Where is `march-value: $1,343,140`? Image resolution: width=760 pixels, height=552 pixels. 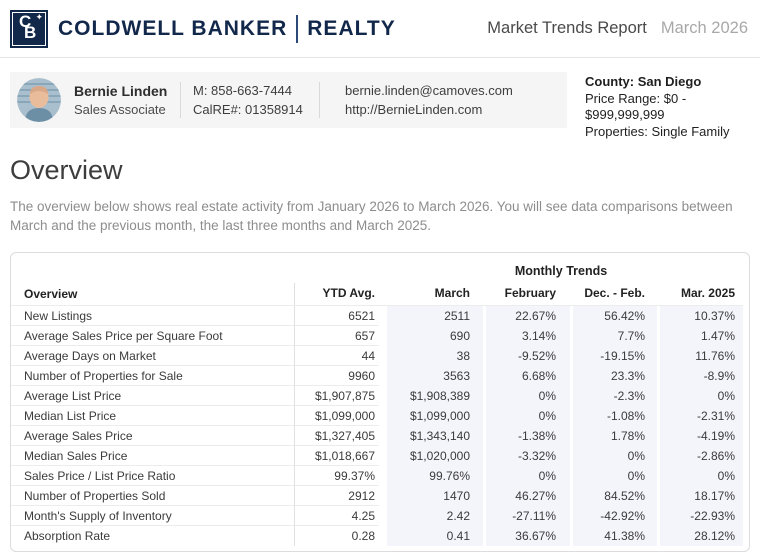
march-value: $1,343,140 is located at coordinates (431, 436).